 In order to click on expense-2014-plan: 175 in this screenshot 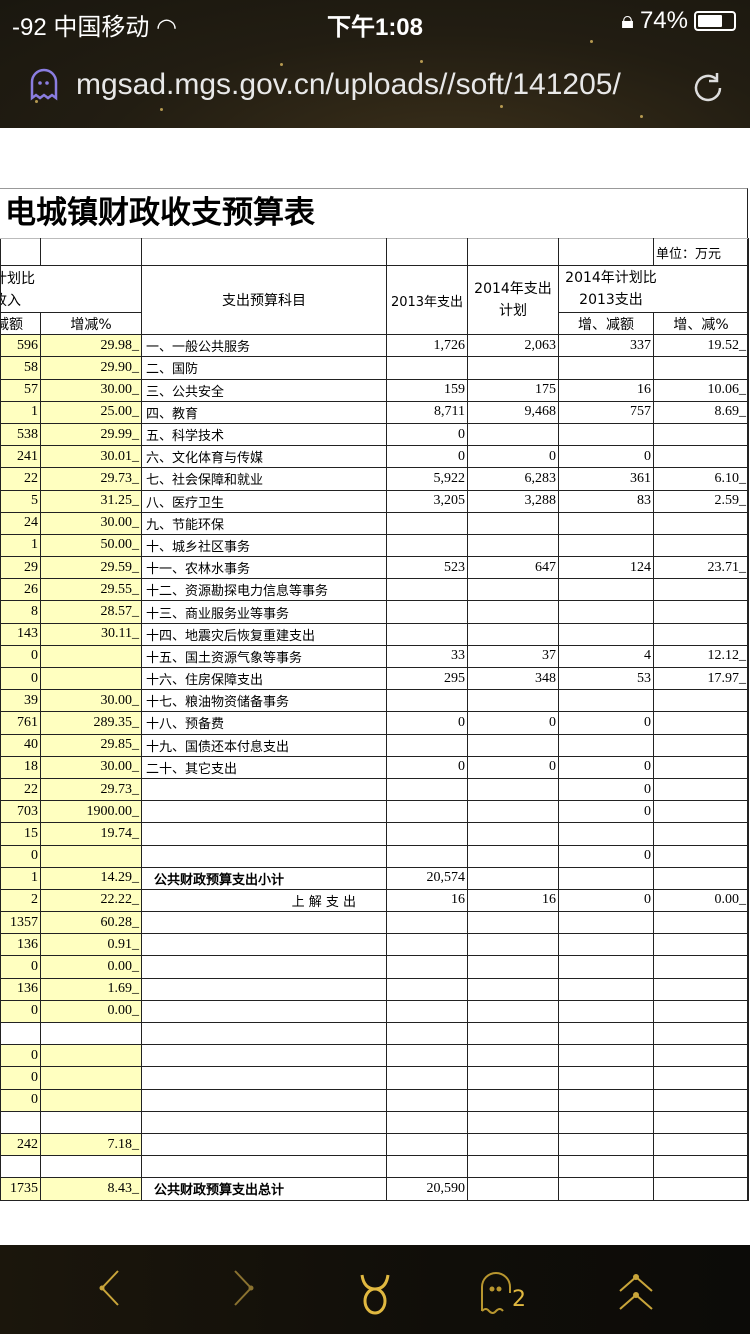, I will do `click(513, 390)`.